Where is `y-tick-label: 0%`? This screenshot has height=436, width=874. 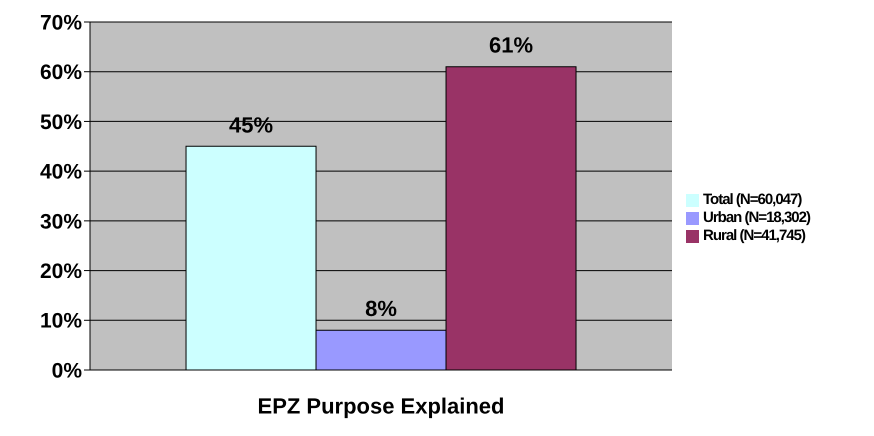
y-tick-label: 0% is located at coordinates (67, 370).